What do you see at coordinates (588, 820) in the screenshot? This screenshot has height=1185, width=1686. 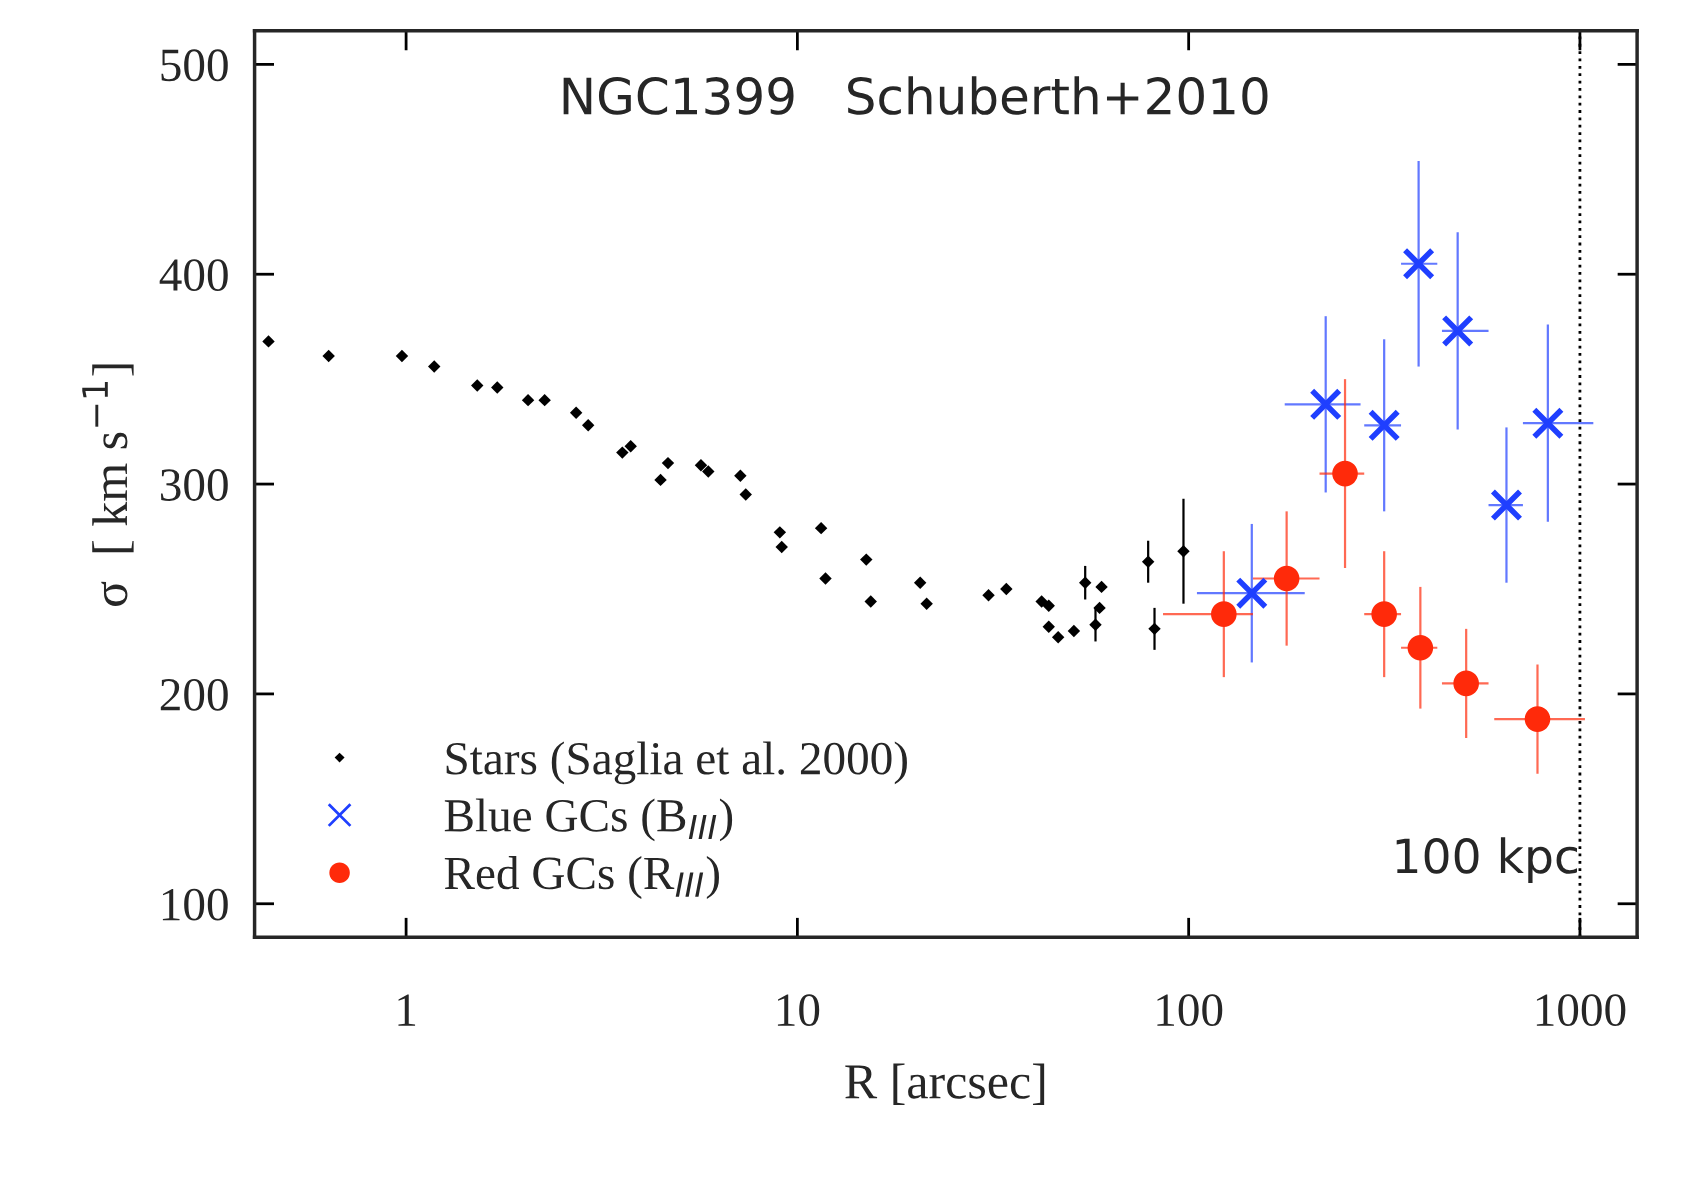 I see `legend-label: Blue GCs (B$_{III}$)` at bounding box center [588, 820].